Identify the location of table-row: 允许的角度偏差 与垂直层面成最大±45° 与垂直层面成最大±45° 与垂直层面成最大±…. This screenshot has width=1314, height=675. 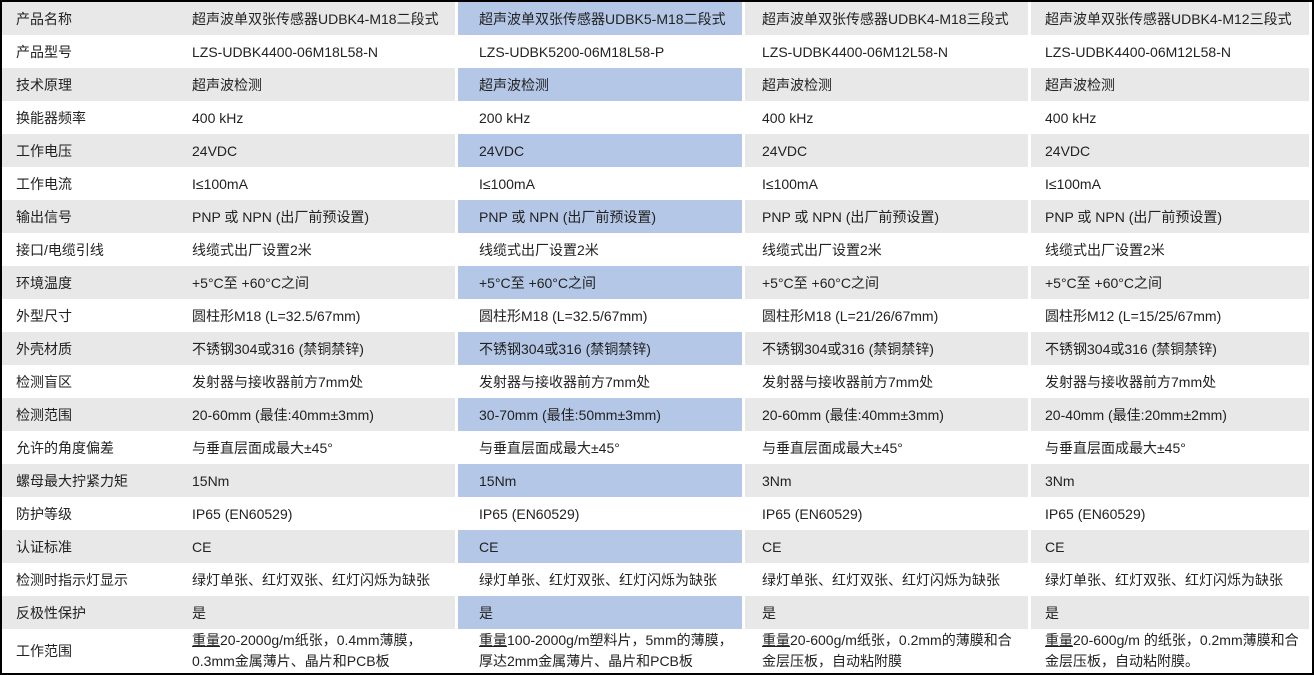
(657, 447).